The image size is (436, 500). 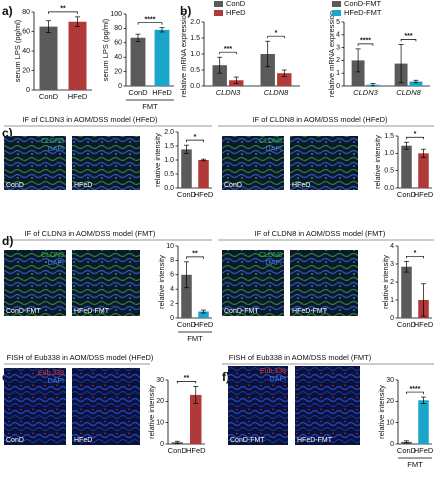 What do you see at coordinates (270, 141) in the screenshot?
I see `stain-label: CLDN8` at bounding box center [270, 141].